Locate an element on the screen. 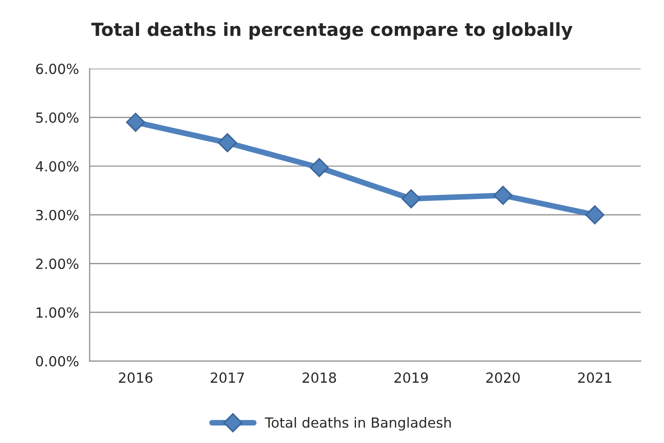  x-tick-label: 2021 is located at coordinates (595, 377).